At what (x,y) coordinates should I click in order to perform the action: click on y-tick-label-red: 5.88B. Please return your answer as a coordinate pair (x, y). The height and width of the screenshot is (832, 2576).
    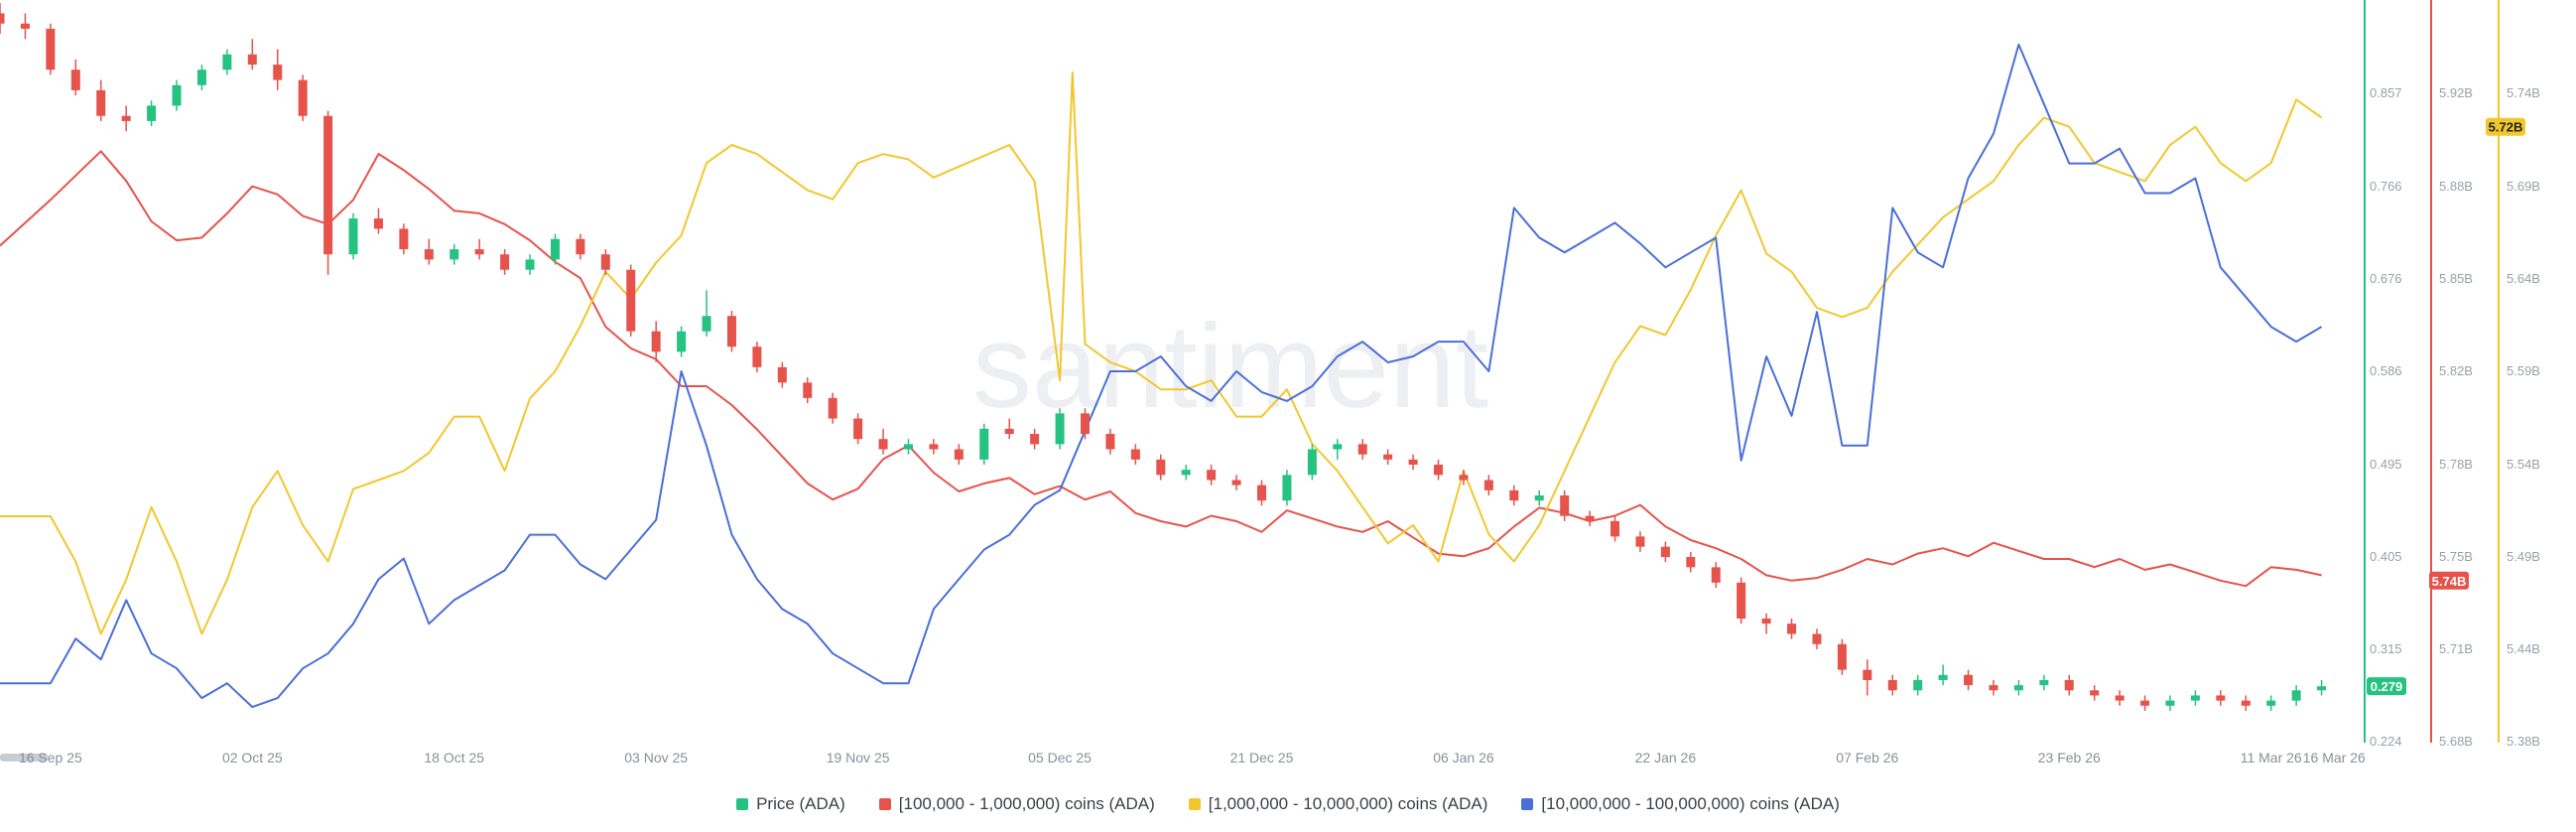
    Looking at the image, I should click on (2456, 186).